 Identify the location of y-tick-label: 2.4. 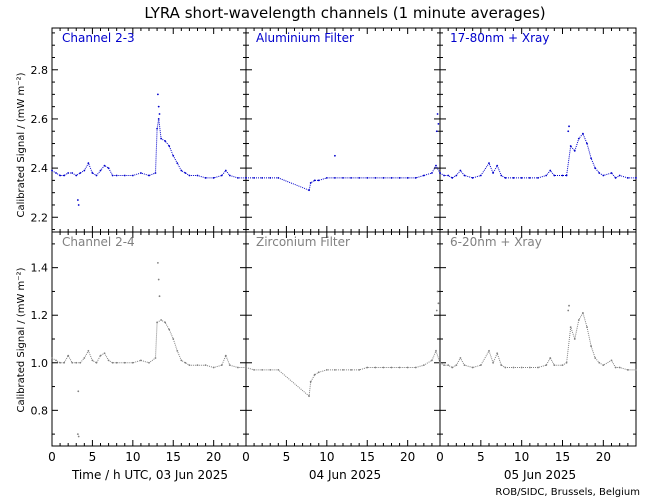
(40, 168).